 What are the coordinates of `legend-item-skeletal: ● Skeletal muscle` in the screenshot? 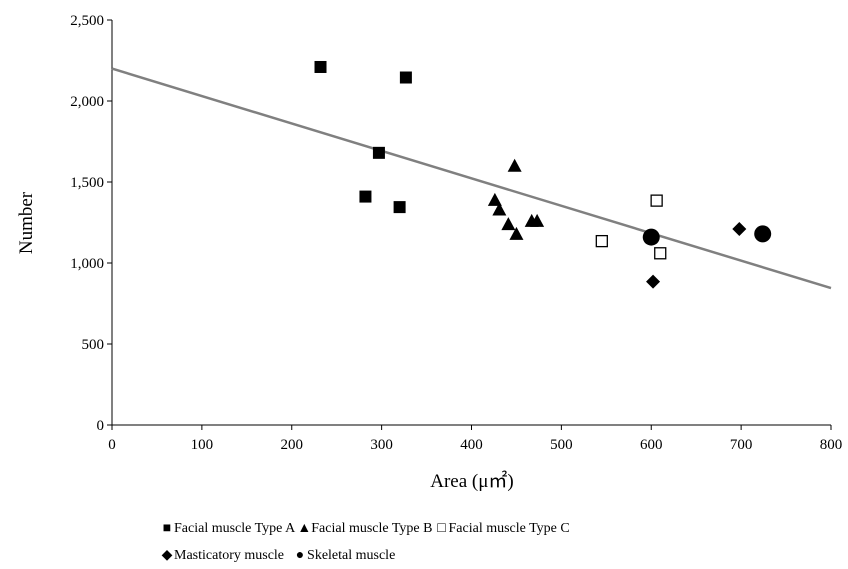 It's located at (344, 555).